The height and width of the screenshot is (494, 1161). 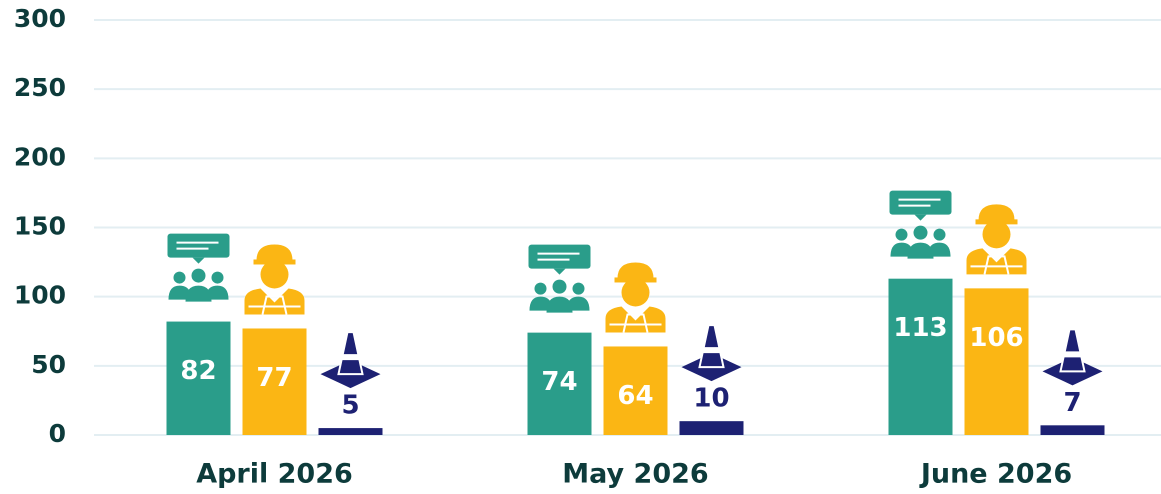 I want to click on value-label: 82, so click(x=198, y=371).